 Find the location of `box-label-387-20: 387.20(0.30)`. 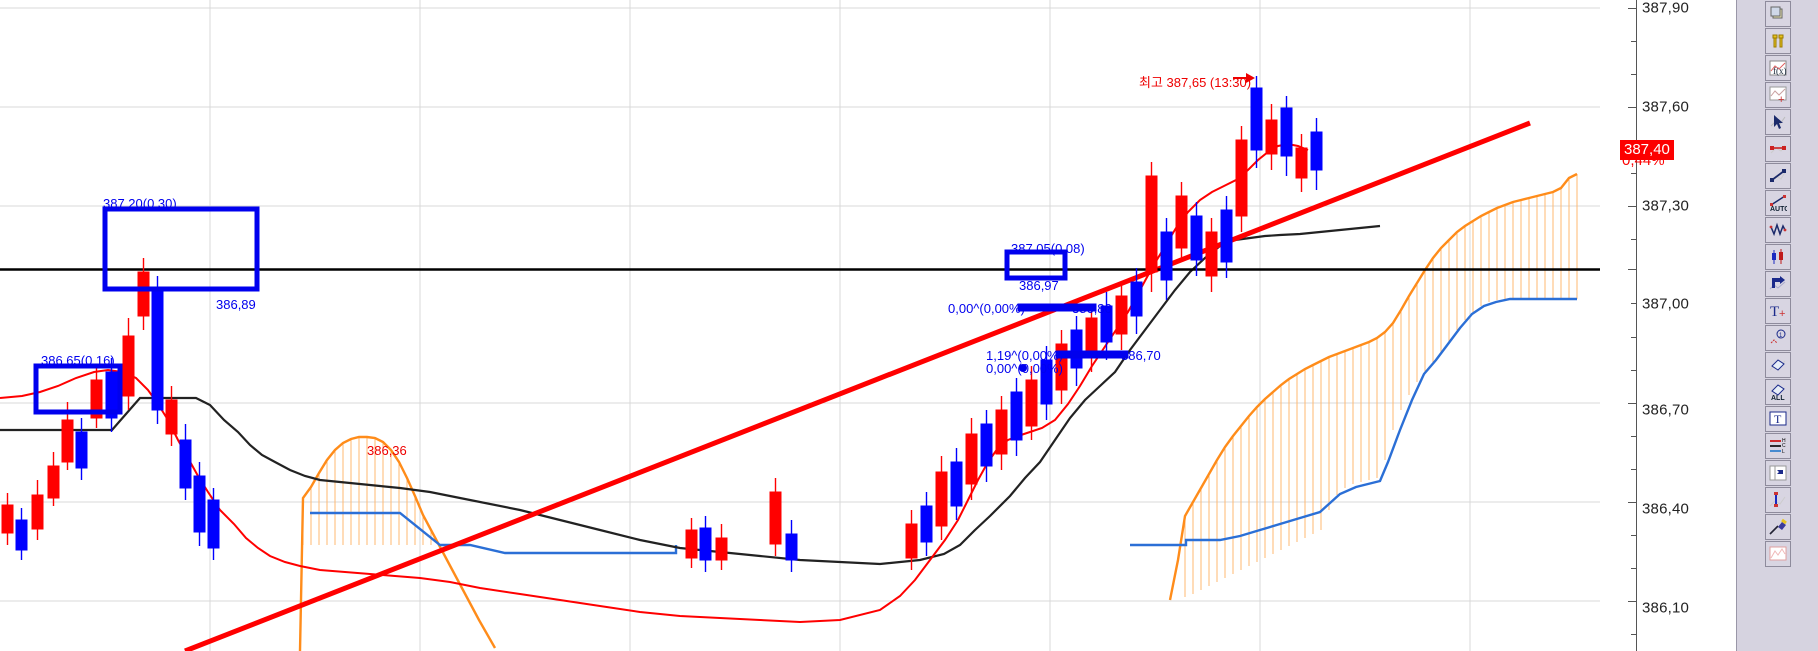

box-label-387-20: 387.20(0.30) is located at coordinates (140, 203).